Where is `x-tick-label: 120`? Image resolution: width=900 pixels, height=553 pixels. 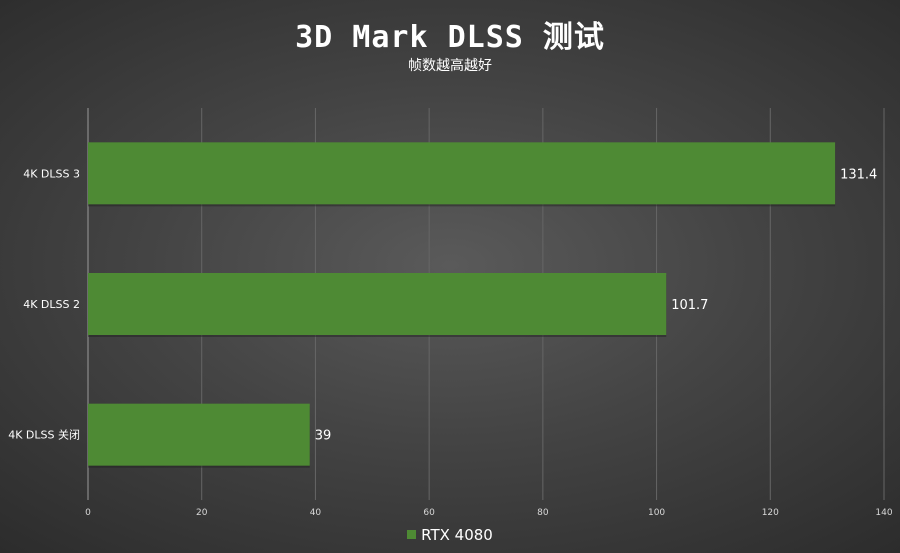 x-tick-label: 120 is located at coordinates (770, 513).